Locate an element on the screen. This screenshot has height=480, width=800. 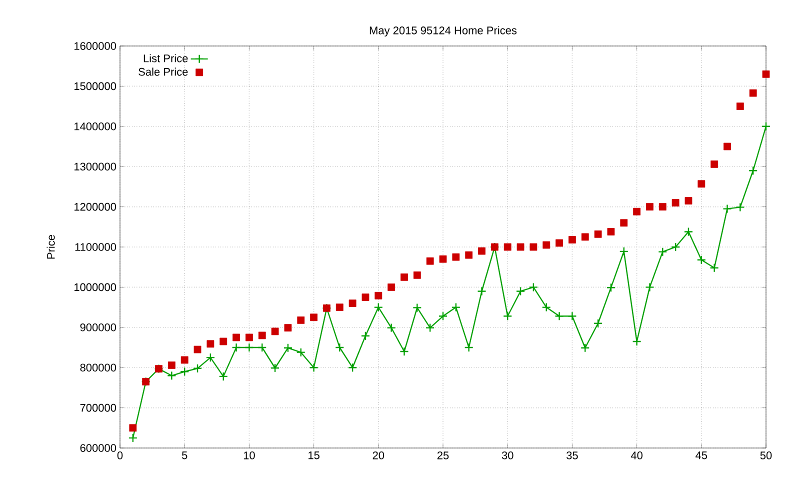
y-tick-label: 1600000 is located at coordinates (95, 46).